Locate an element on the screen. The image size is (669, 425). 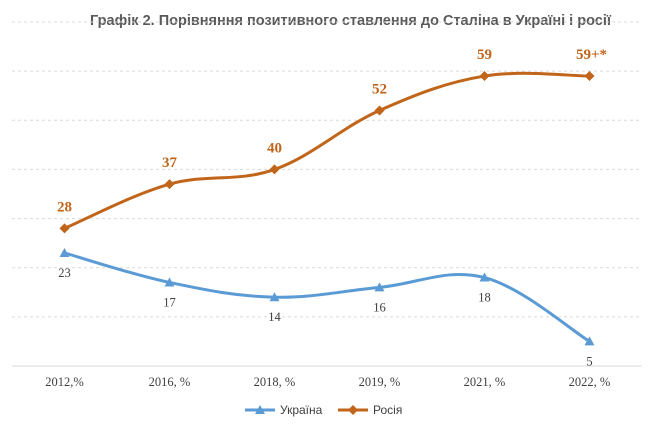
x-tick-label: 2021, % is located at coordinates (485, 382).